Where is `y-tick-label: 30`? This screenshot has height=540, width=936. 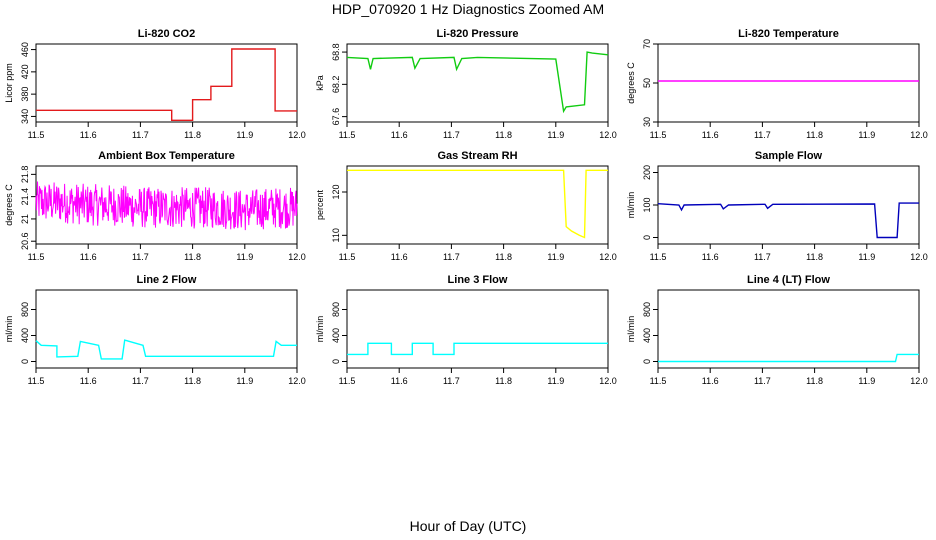
y-tick-label: 30 is located at coordinates (647, 122).